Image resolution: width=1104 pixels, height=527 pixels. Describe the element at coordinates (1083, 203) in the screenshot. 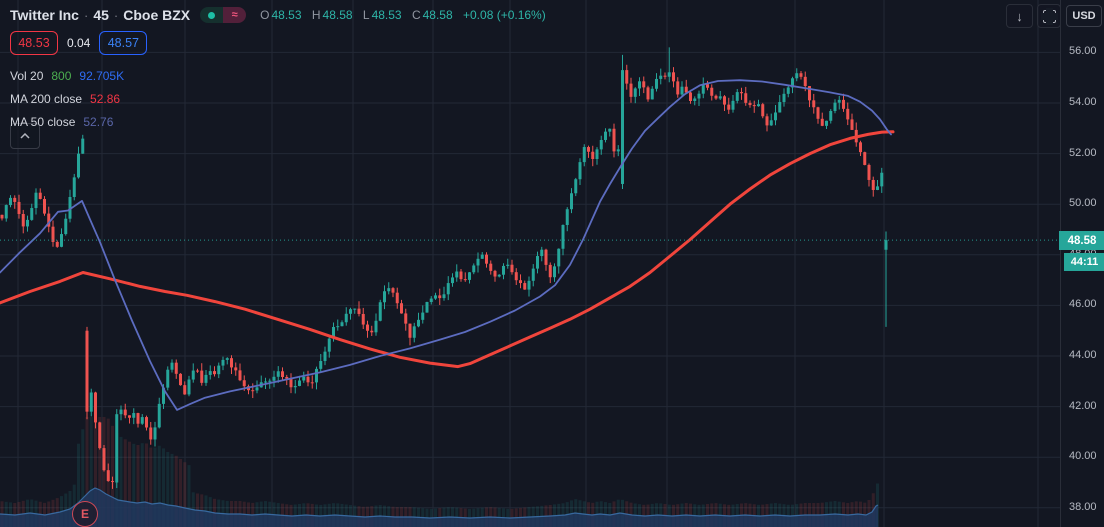

I see `price-axis-label: 50.00` at that location.